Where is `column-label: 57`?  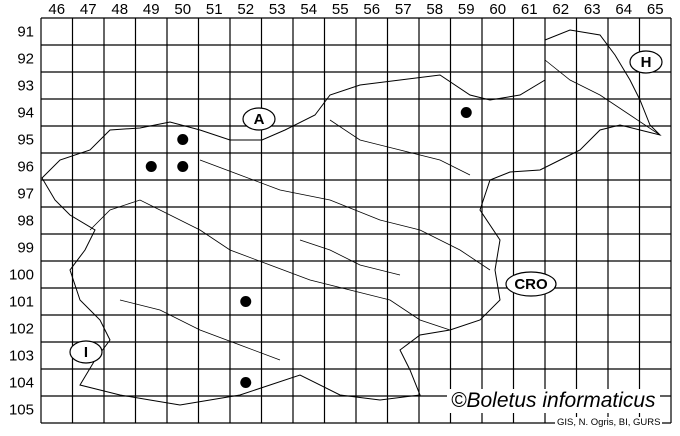
column-label: 57 is located at coordinates (403, 9).